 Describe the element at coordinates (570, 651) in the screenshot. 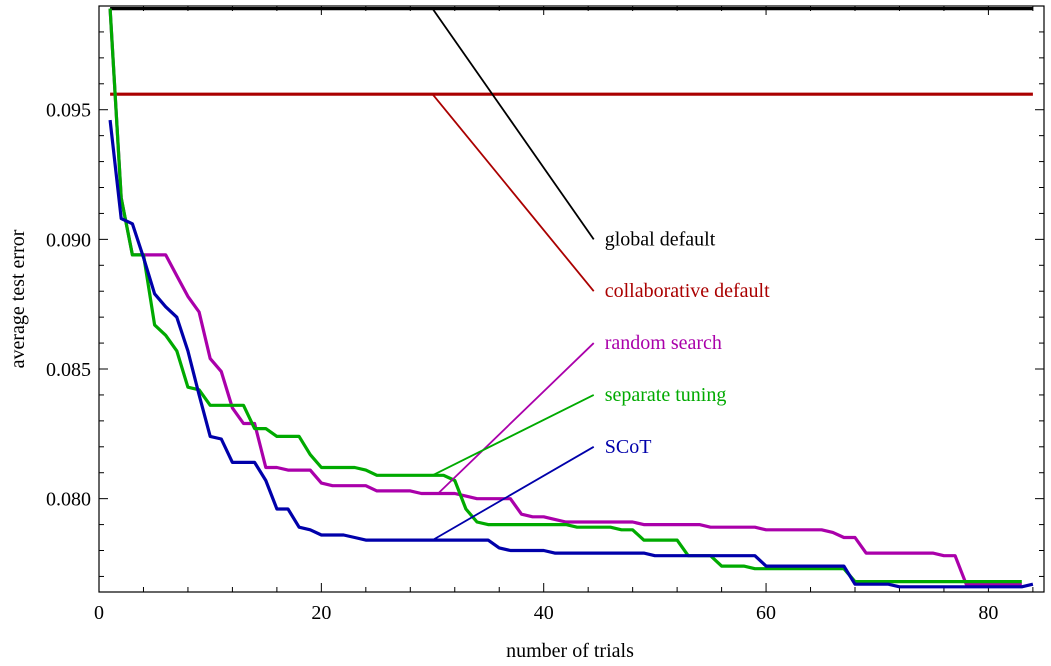

I see `x-axis-title: number of trials` at that location.